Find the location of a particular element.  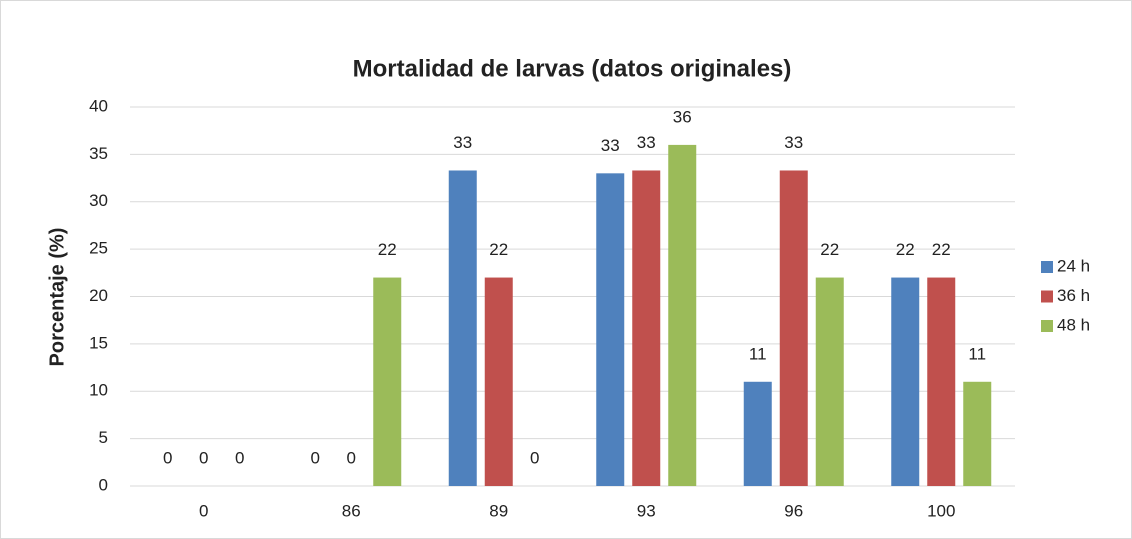

legend-label: 24 h is located at coordinates (1073, 265).